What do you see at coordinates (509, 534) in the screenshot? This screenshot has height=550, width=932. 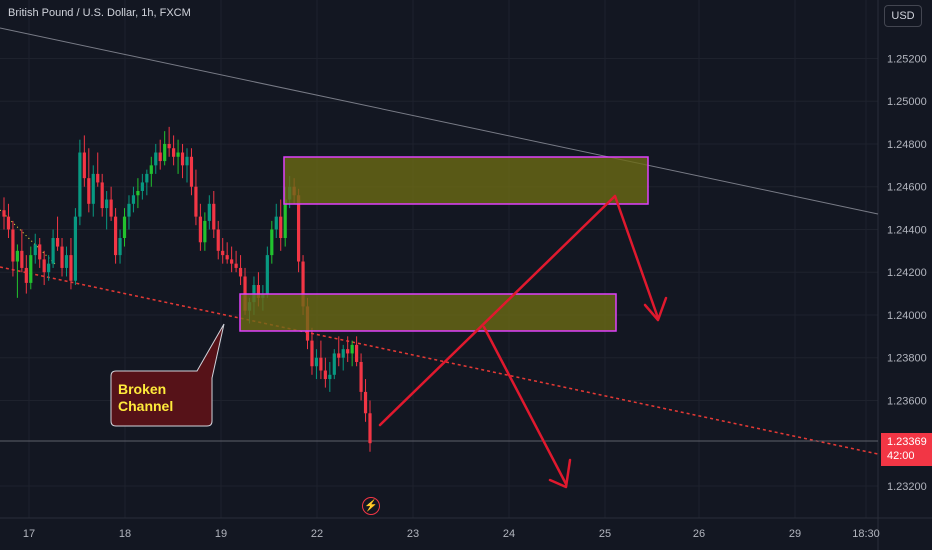 I see `time-tick-label: 24` at bounding box center [509, 534].